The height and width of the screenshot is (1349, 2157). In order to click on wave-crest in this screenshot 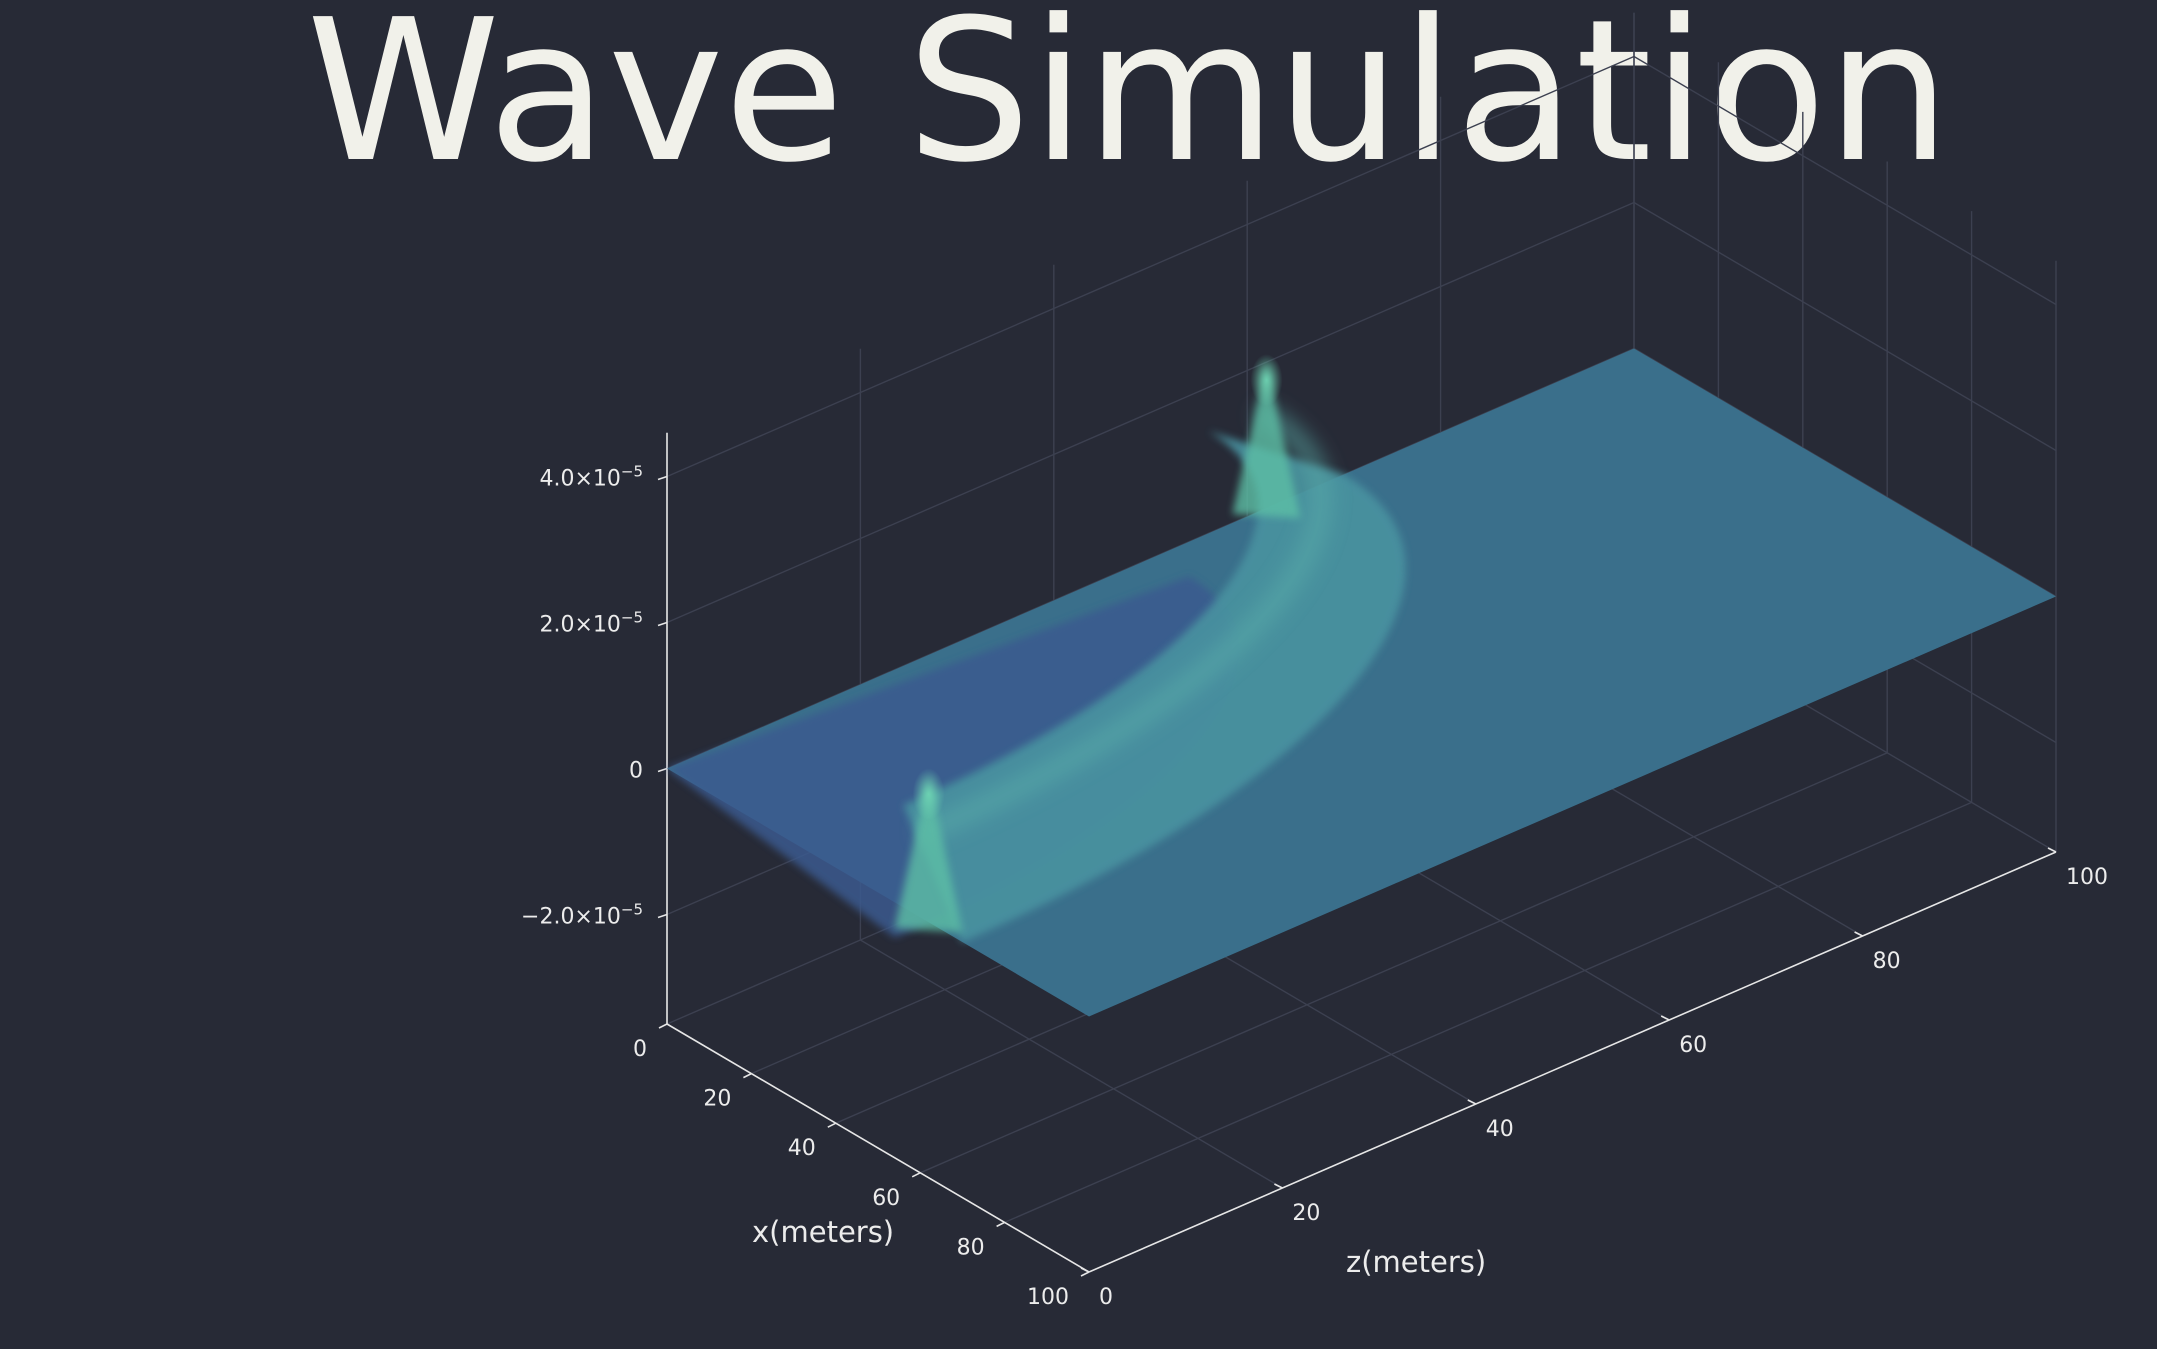, I will do `click(1154, 687)`.